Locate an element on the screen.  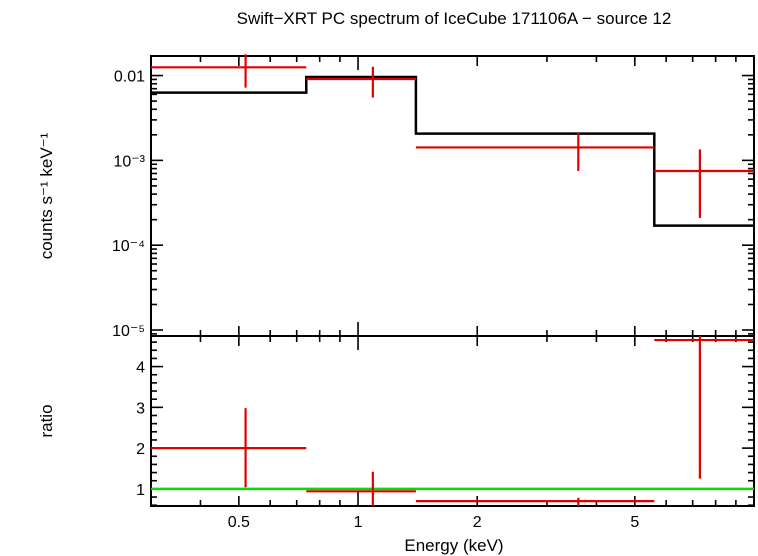
y-tick-label-ratio: 3 is located at coordinates (140, 408).